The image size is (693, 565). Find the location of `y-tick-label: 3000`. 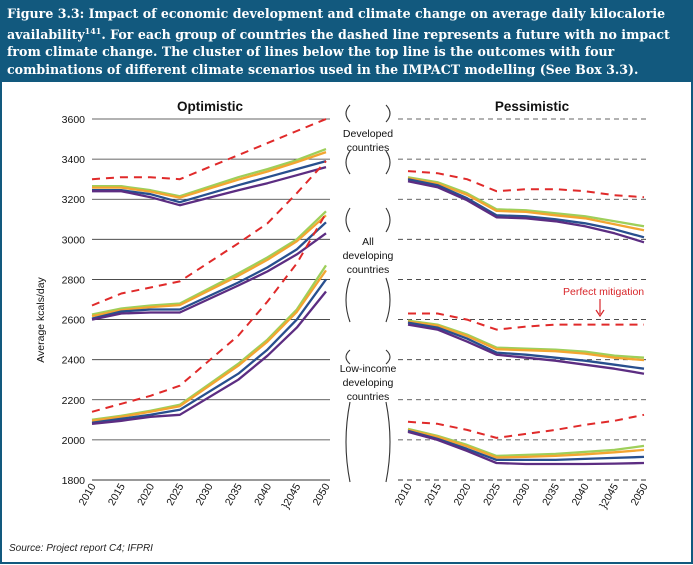

y-tick-label: 3000 is located at coordinates (74, 240).